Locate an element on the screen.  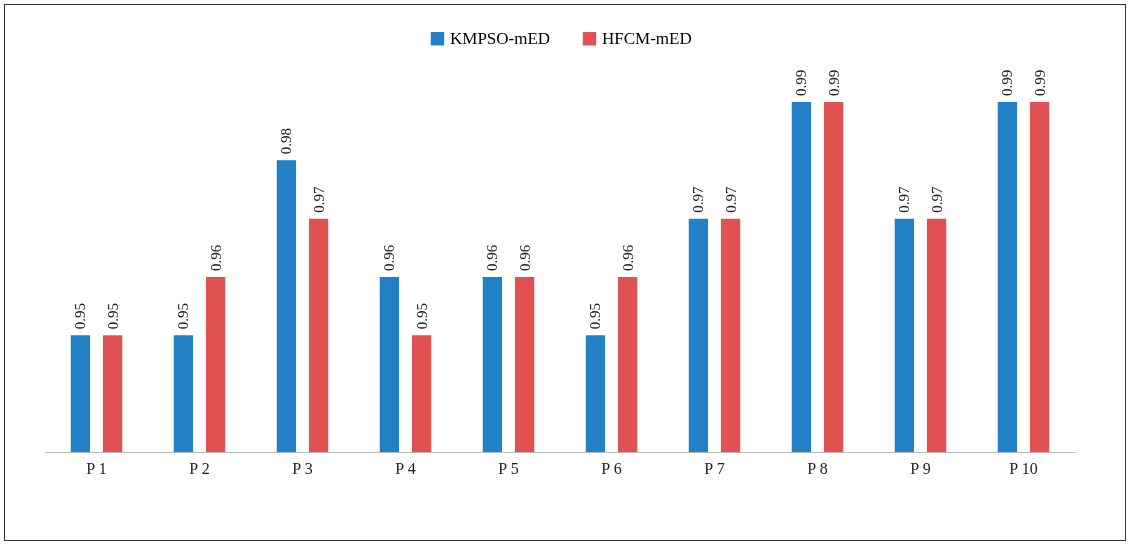
x-tick-label: P 2 is located at coordinates (199, 468).